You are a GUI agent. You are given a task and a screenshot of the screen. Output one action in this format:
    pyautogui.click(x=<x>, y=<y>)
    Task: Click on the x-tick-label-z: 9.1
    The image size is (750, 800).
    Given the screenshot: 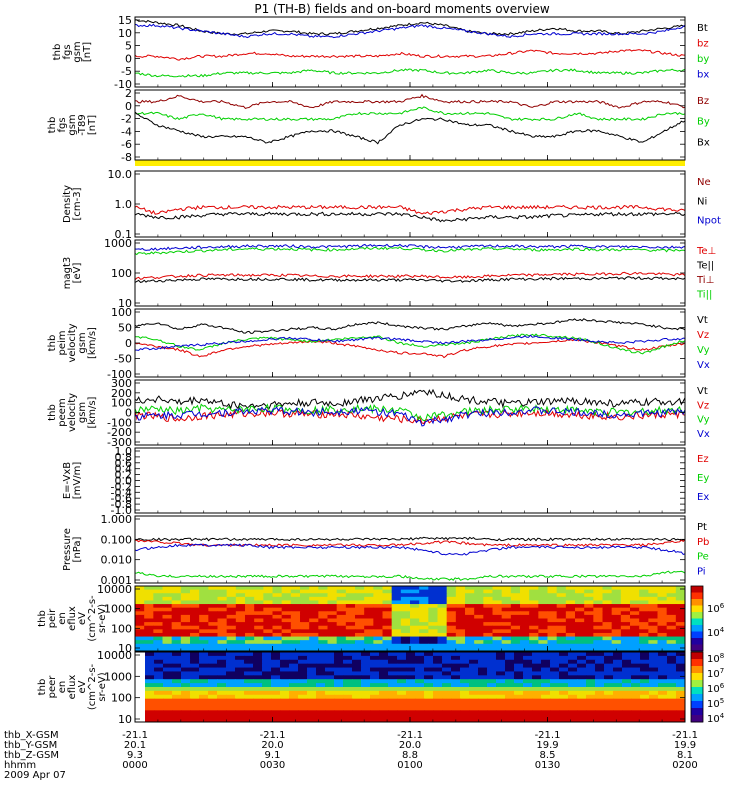 What is the action you would take?
    pyautogui.click(x=273, y=755)
    